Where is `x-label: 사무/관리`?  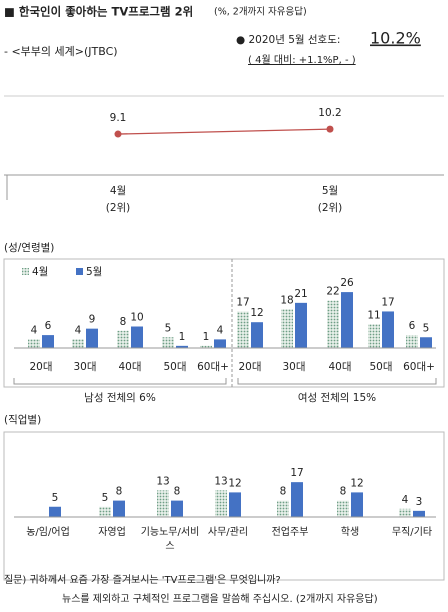 x-label: 사무/관리 is located at coordinates (228, 532).